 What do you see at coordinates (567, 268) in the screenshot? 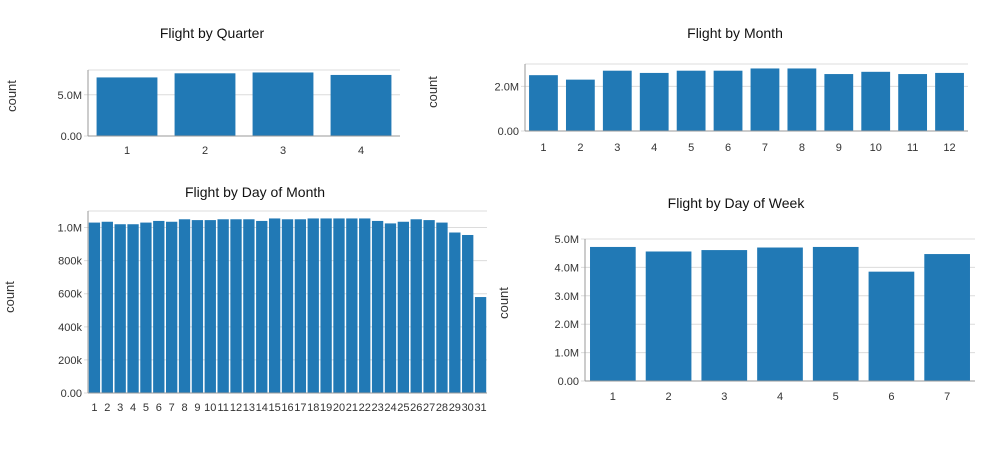
I see `y-tick-label: 4.0M` at bounding box center [567, 268].